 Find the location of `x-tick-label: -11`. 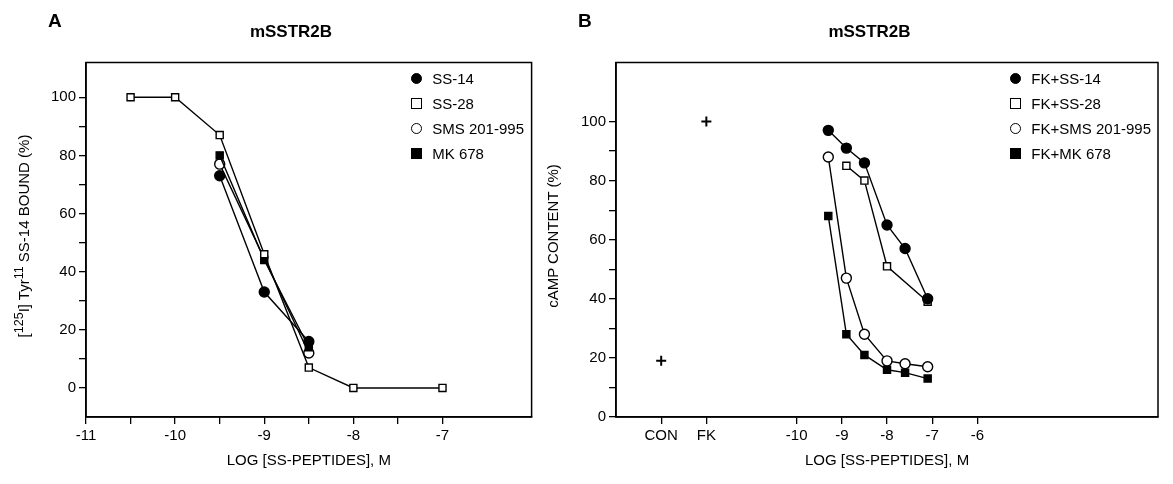

x-tick-label: -11 is located at coordinates (86, 435).